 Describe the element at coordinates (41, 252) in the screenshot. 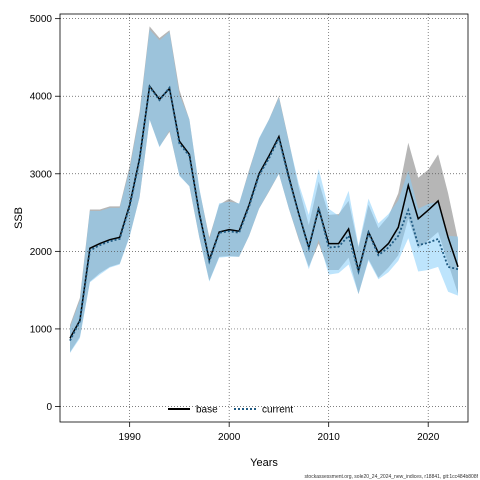

I see `y-tick-label-2000: 2000` at that location.